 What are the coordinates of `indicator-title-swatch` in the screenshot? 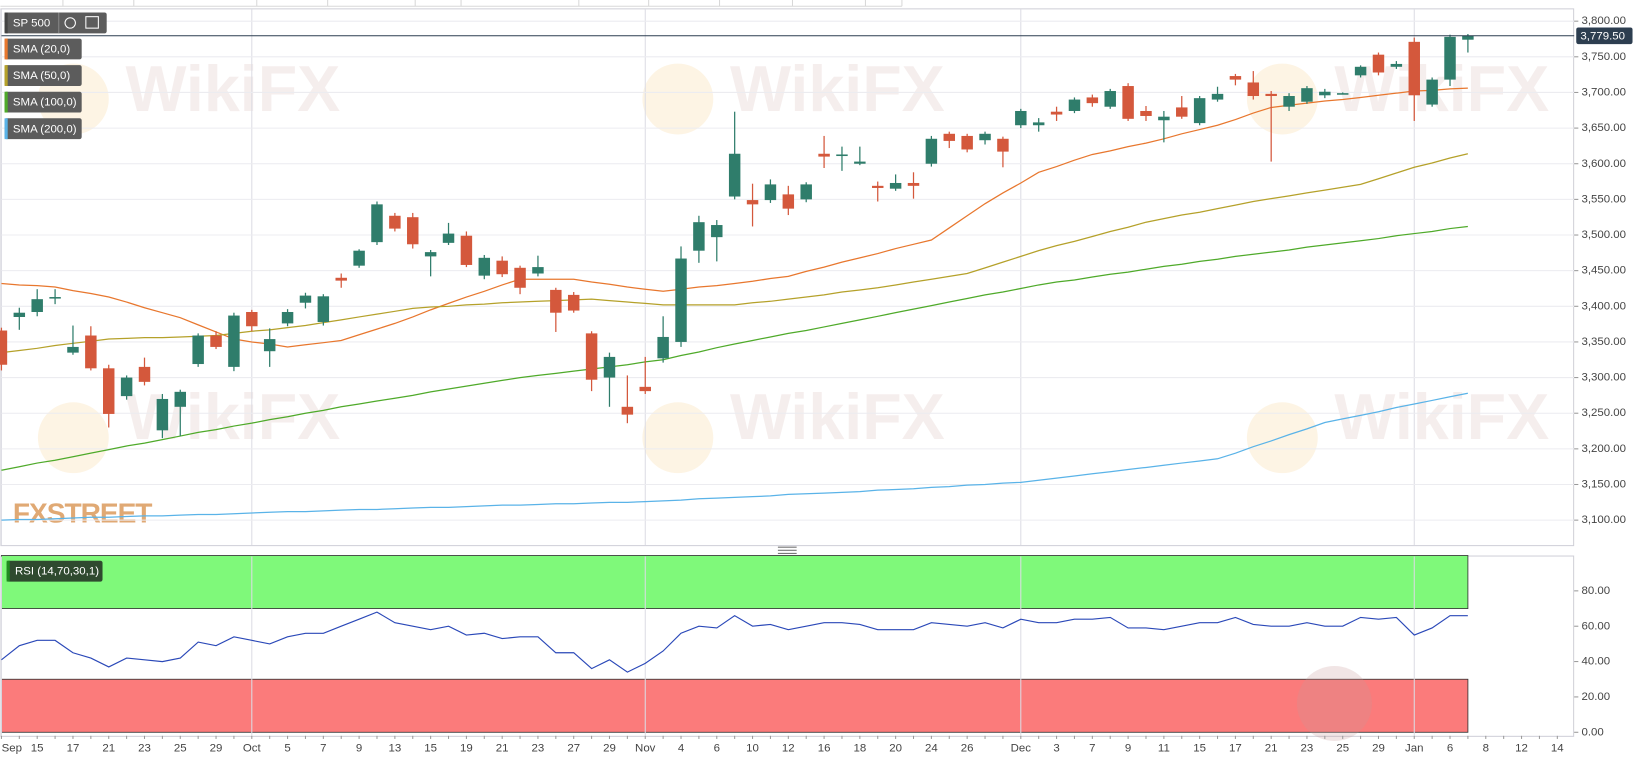 It's located at (8, 571).